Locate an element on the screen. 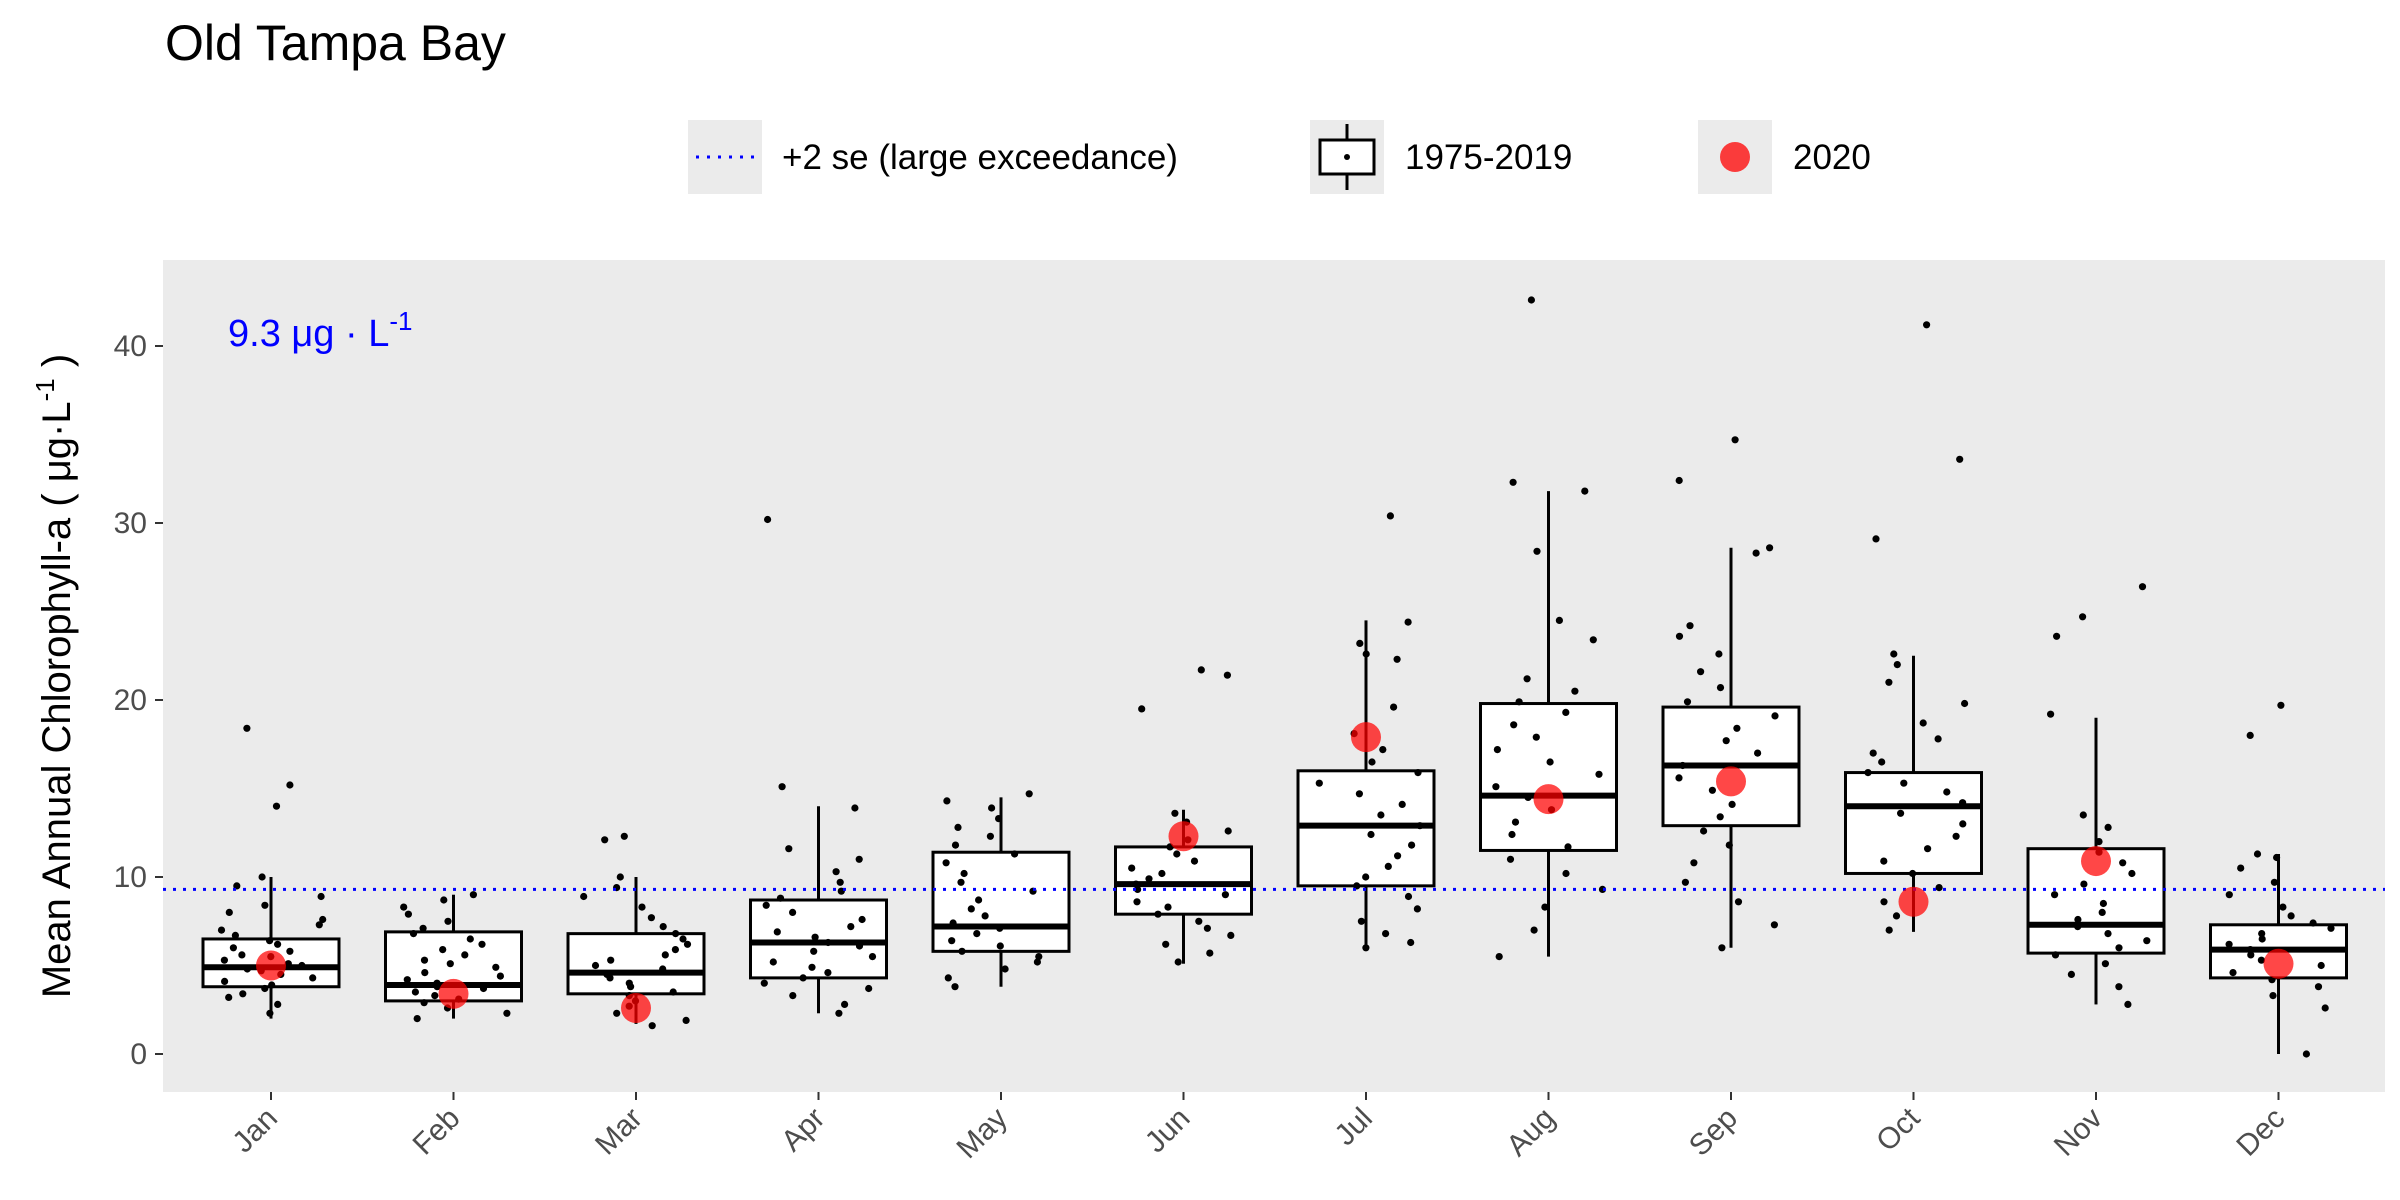 The image size is (2400, 1200). legend: +2 se (large exceedance) 1975-2019 2020 is located at coordinates (1279, 157).